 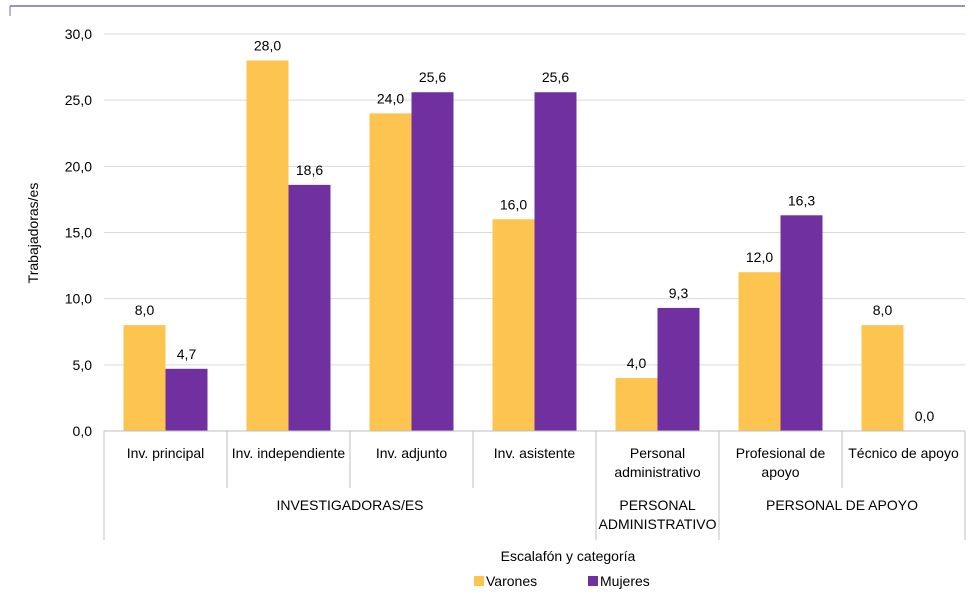 I want to click on category-label: Inv. asistente, so click(x=535, y=453).